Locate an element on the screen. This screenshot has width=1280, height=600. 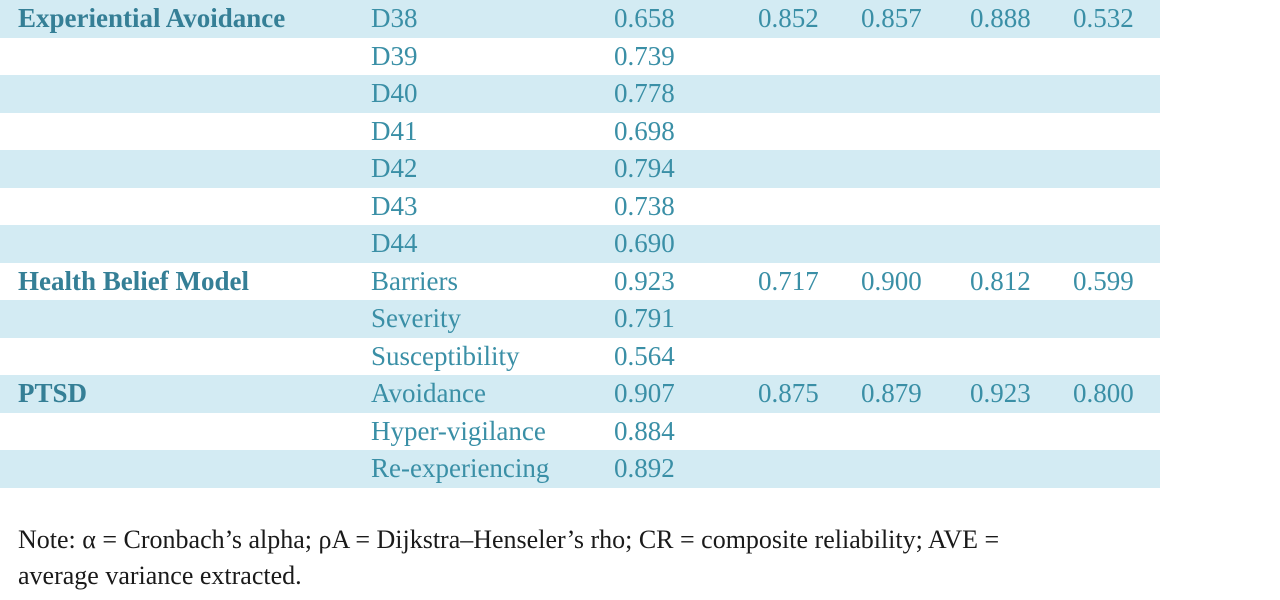
construct-label: Health Belief Model is located at coordinates (133, 280).